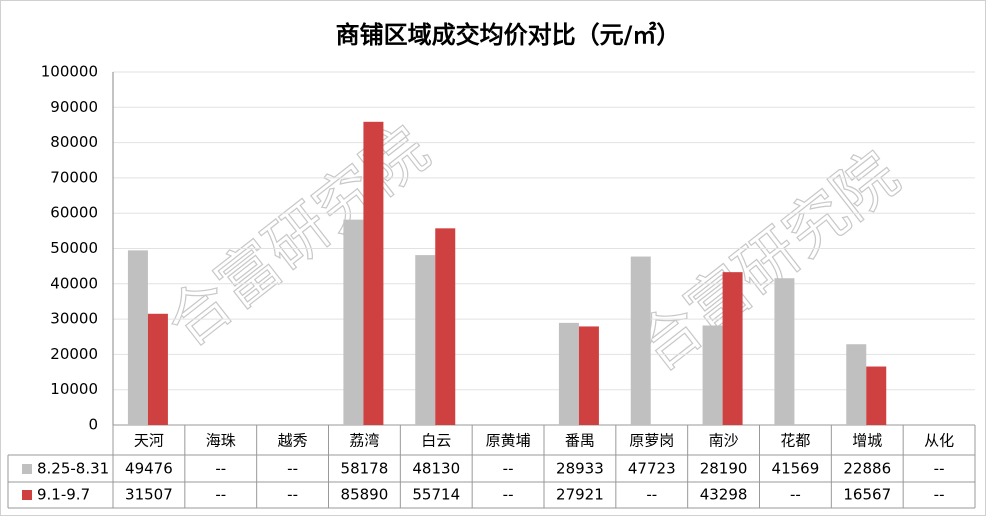 Image resolution: width=986 pixels, height=516 pixels. What do you see at coordinates (867, 469) in the screenshot?
I see `table-cell: 22886` at bounding box center [867, 469].